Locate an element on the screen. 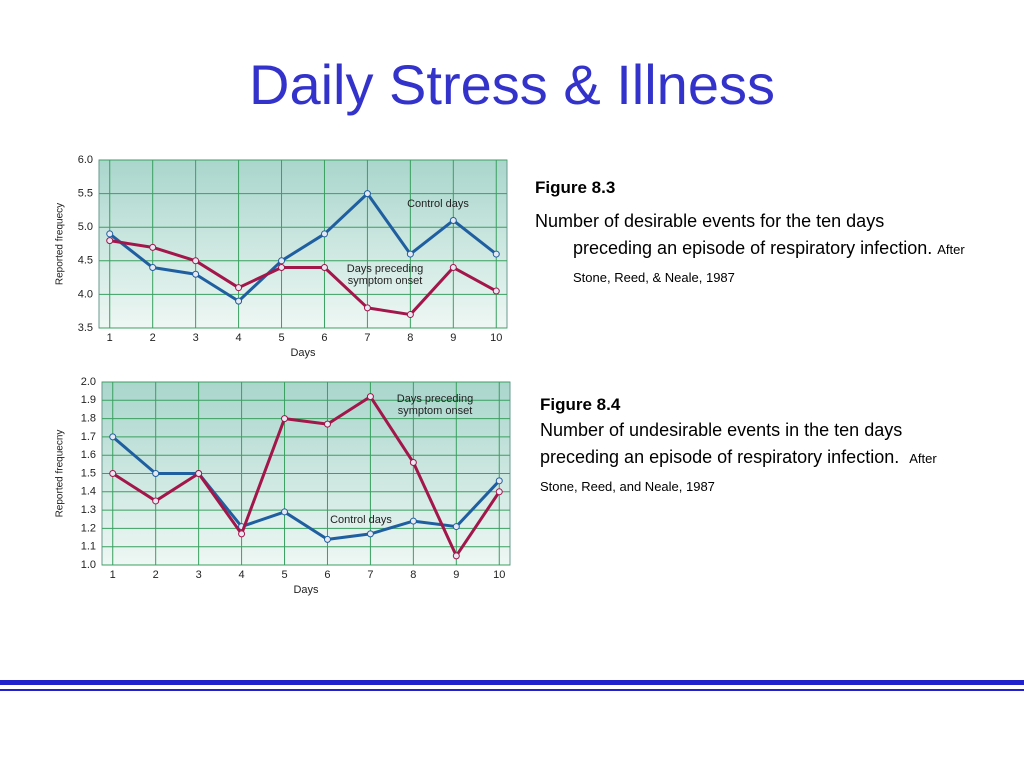 The width and height of the screenshot is (1024, 768). y-tick-label: 1.8 is located at coordinates (88, 419).